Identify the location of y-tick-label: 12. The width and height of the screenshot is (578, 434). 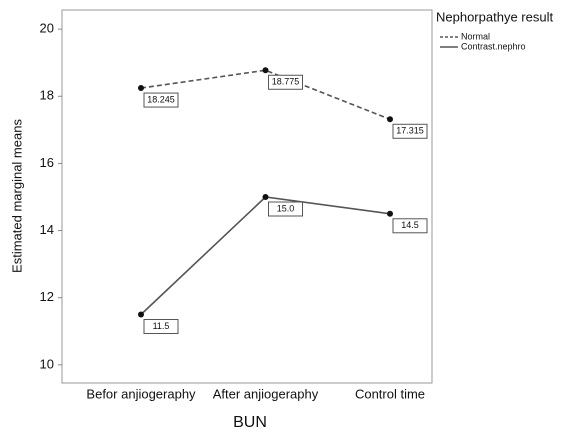
(47, 296).